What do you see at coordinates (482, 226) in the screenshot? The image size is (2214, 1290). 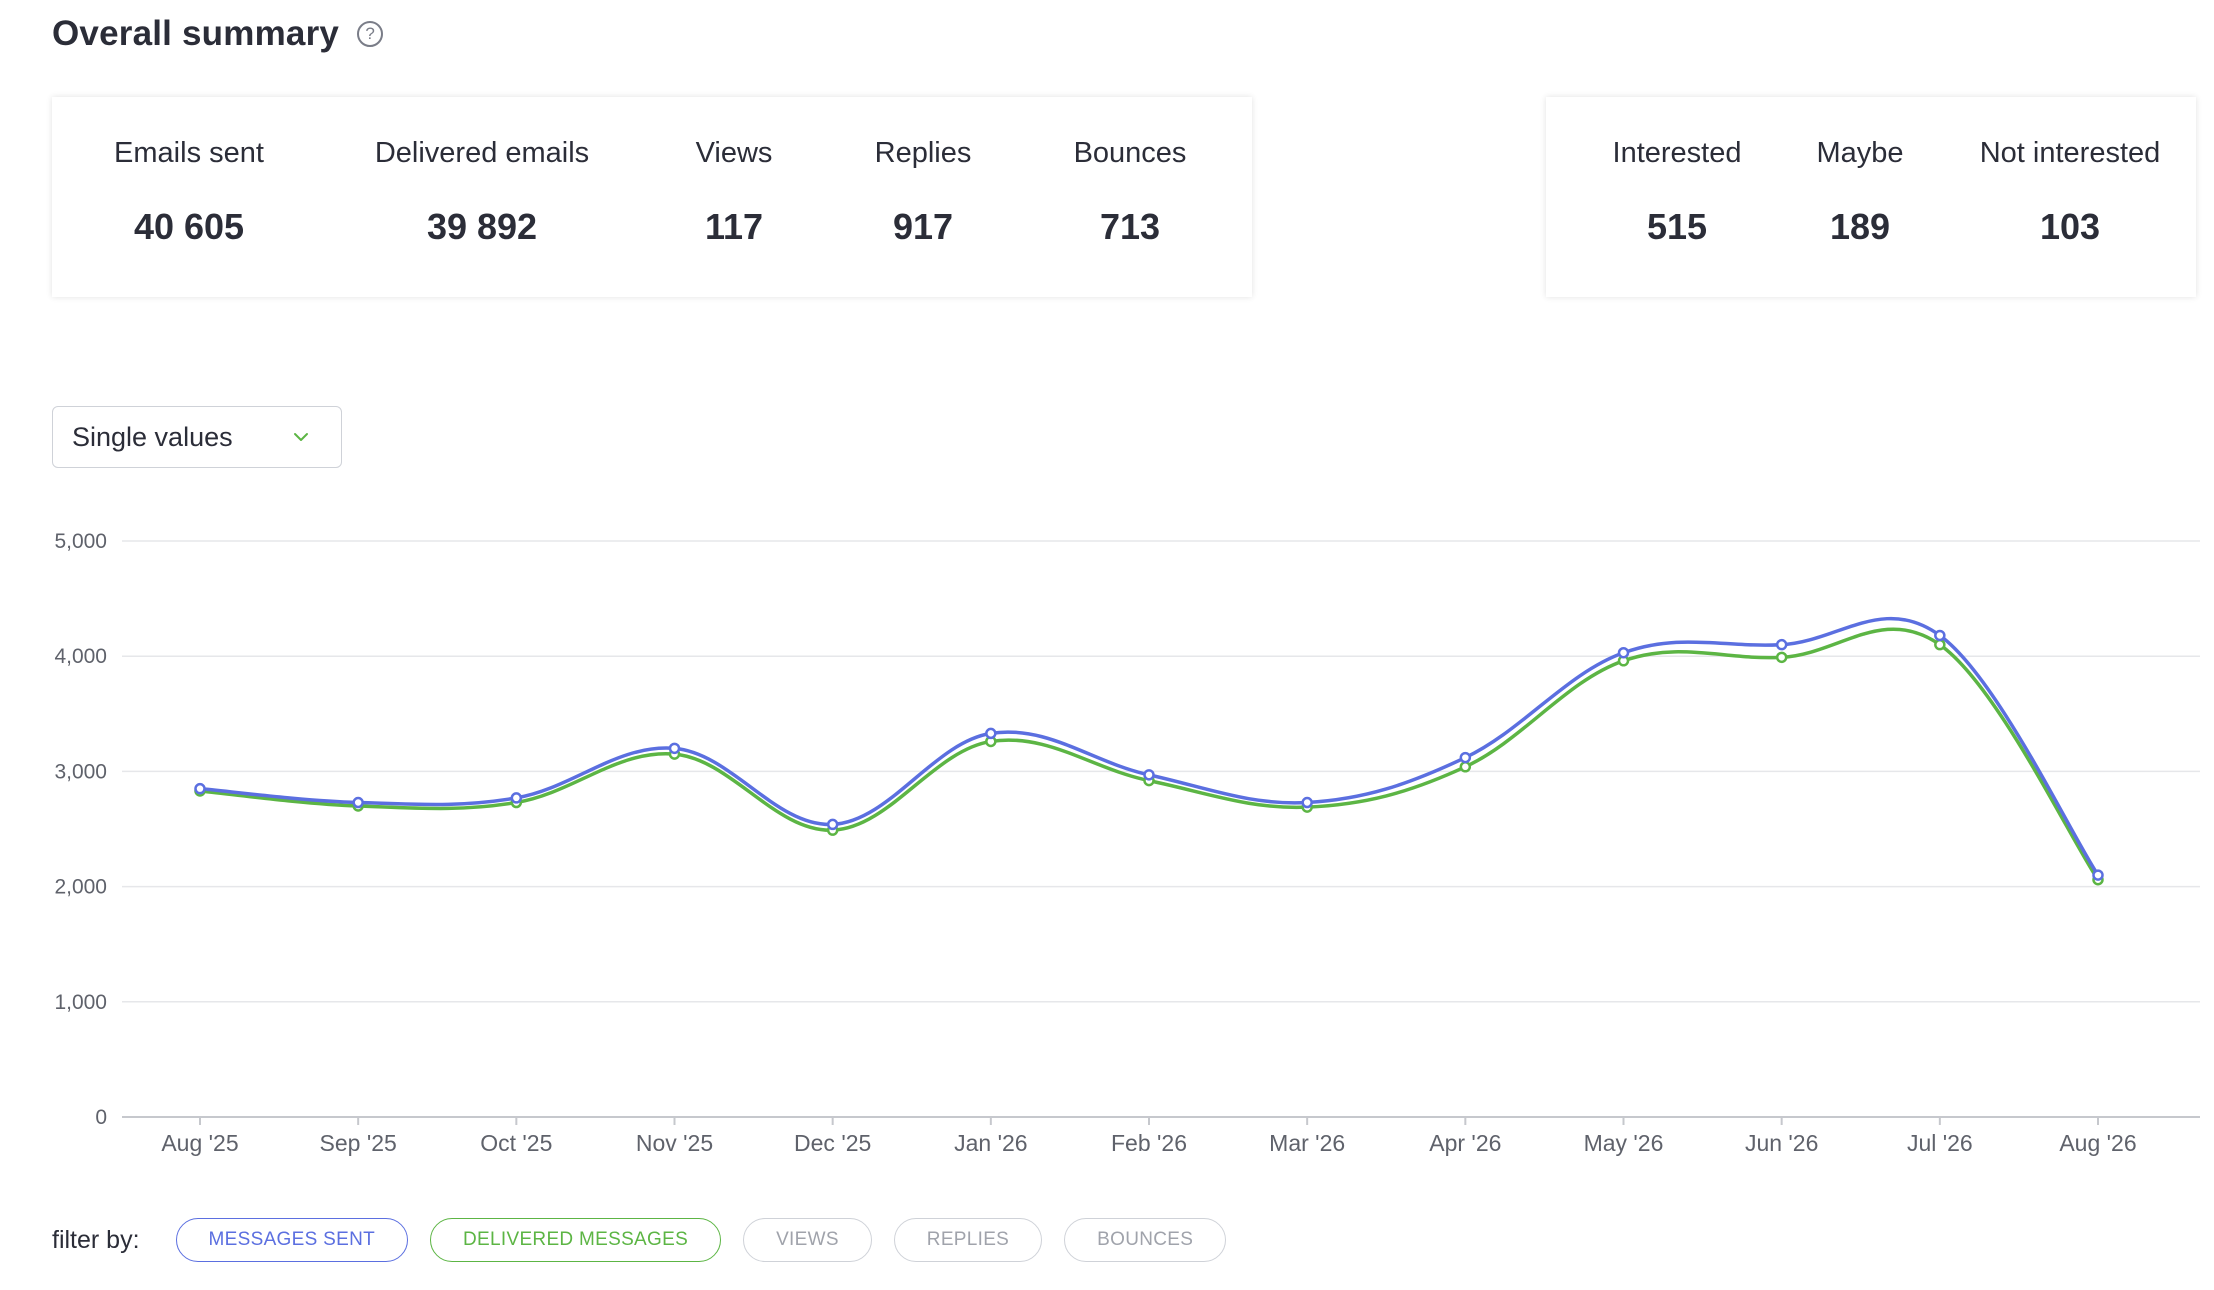 I see `stat-value: 39 892` at bounding box center [482, 226].